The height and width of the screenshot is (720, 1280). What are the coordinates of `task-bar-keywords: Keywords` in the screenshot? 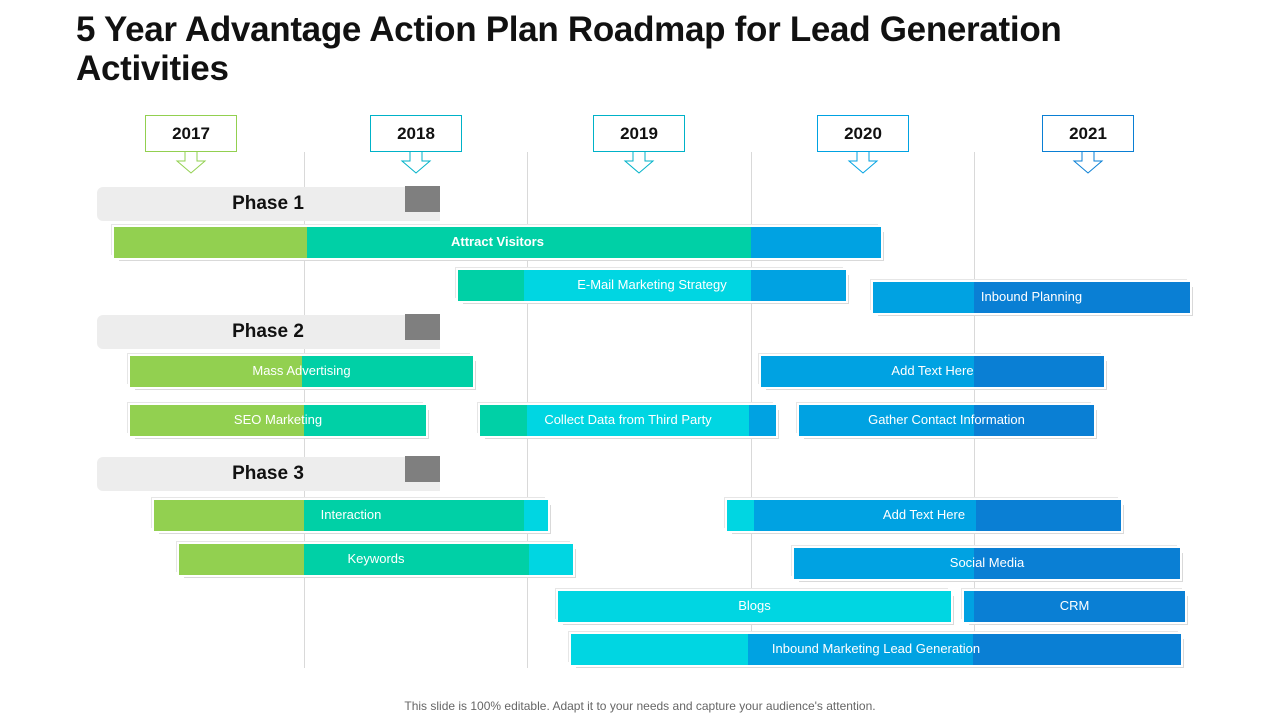 It's located at (376, 559).